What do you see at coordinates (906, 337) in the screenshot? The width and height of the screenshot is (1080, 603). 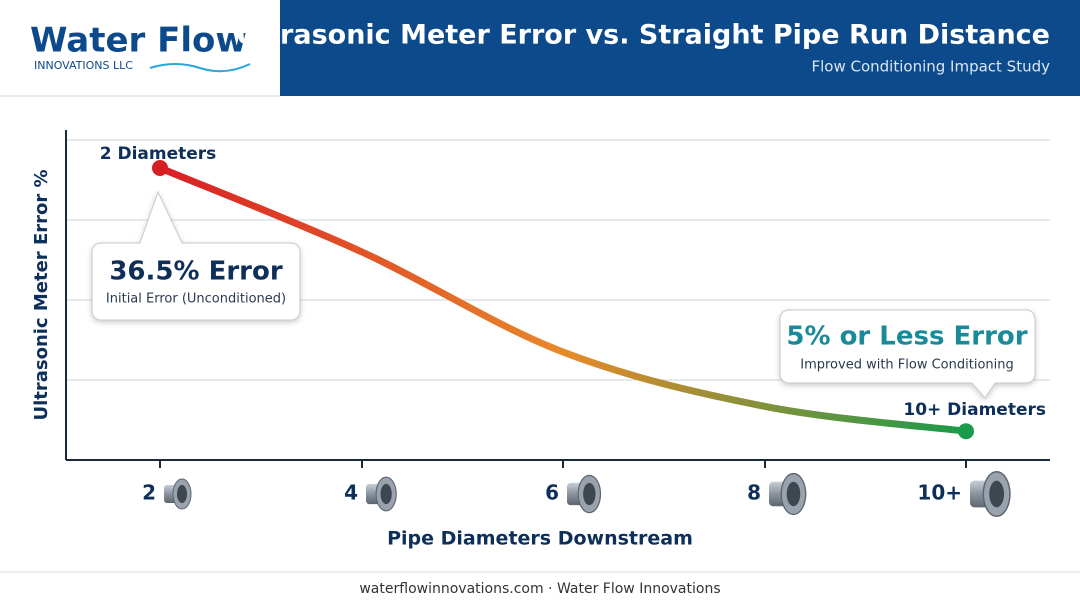 I see `callout-end-title: 5% or Less Error` at bounding box center [906, 337].